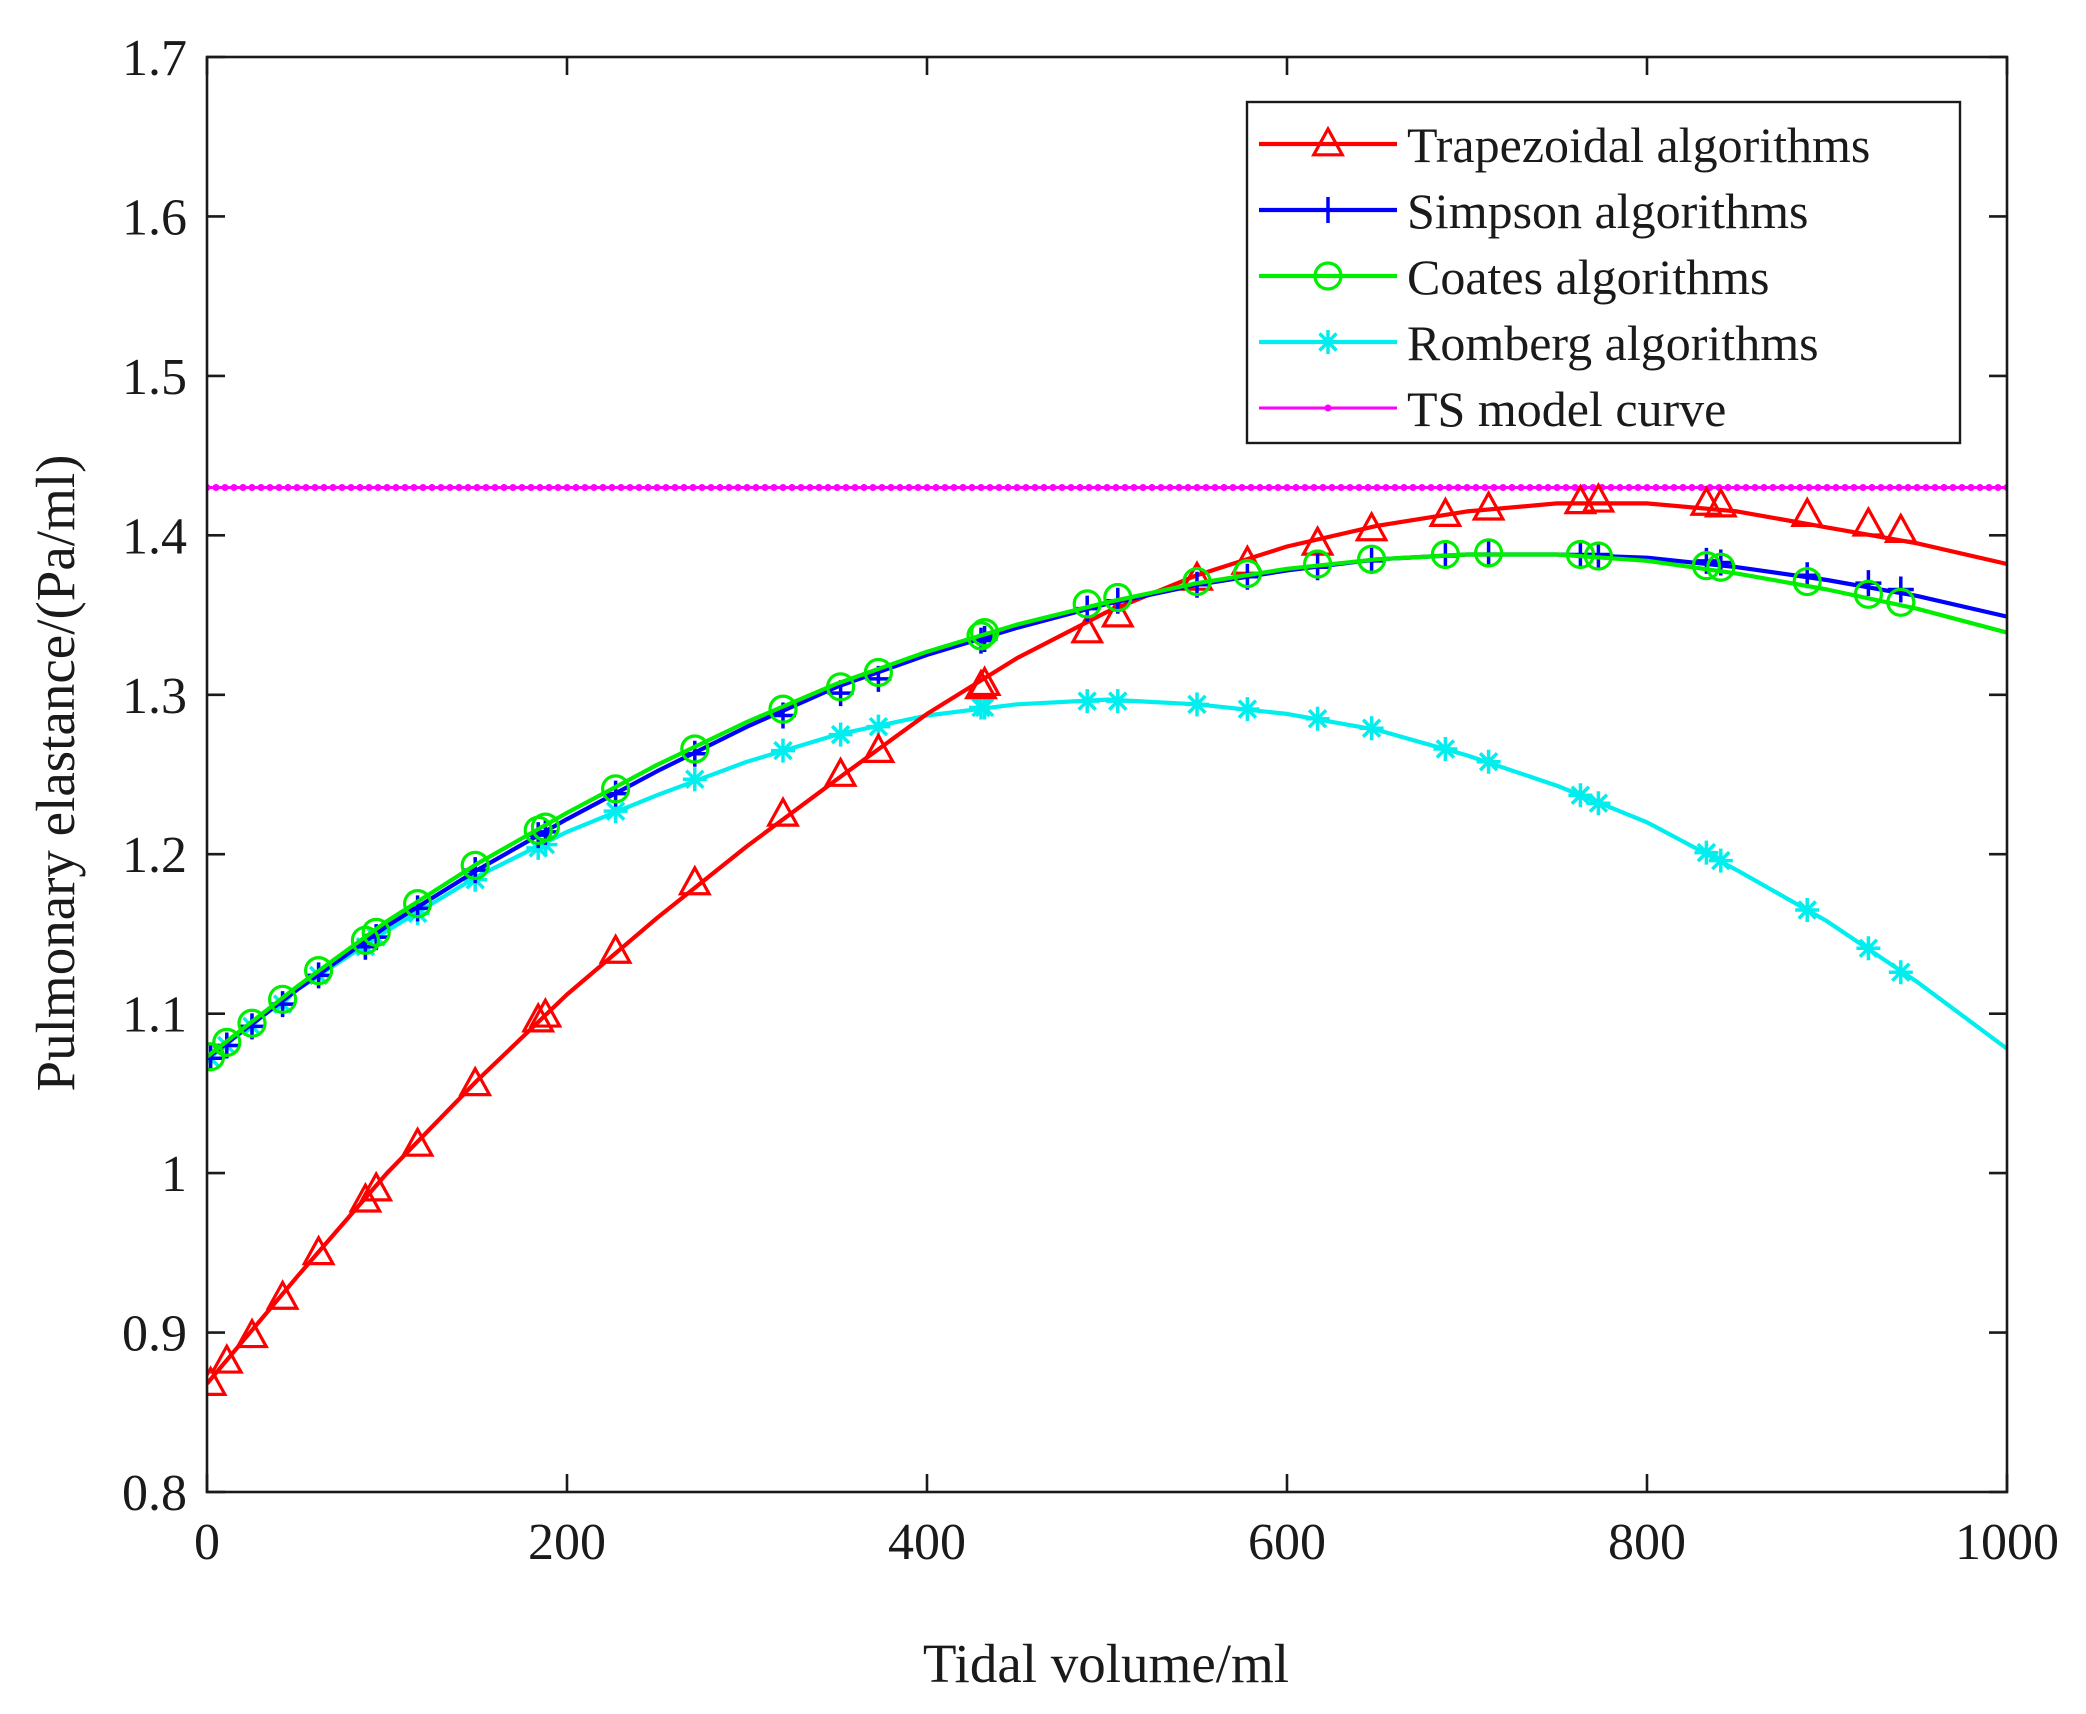 The width and height of the screenshot is (2086, 1714). What do you see at coordinates (154, 855) in the screenshot?
I see `y-tick-label: 1.2` at bounding box center [154, 855].